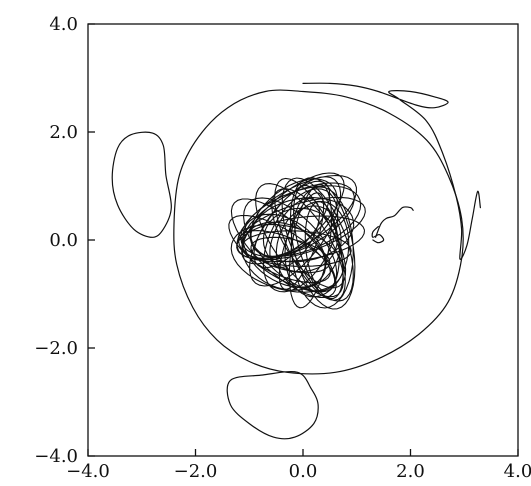  I want to click on x-tick-label: 0.0, so click(303, 471).